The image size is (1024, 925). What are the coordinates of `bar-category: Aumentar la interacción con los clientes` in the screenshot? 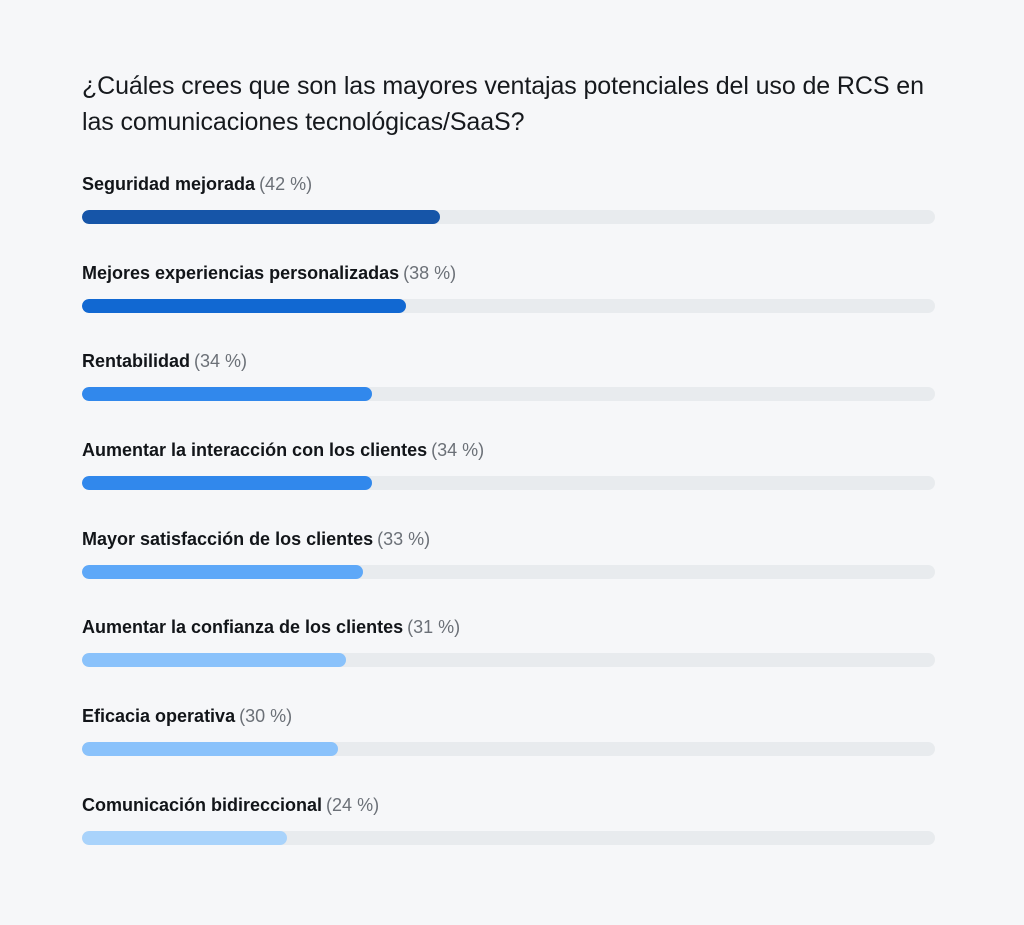 It's located at (255, 450).